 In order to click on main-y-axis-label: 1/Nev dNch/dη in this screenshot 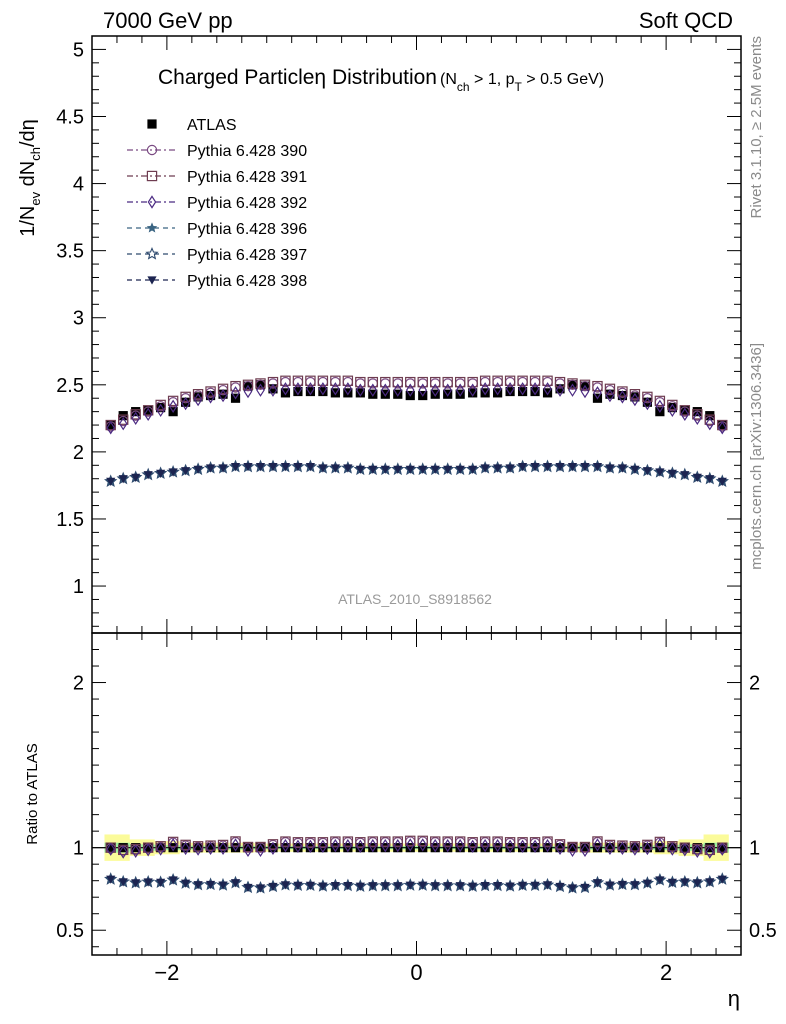, I will do `click(30, 178)`.